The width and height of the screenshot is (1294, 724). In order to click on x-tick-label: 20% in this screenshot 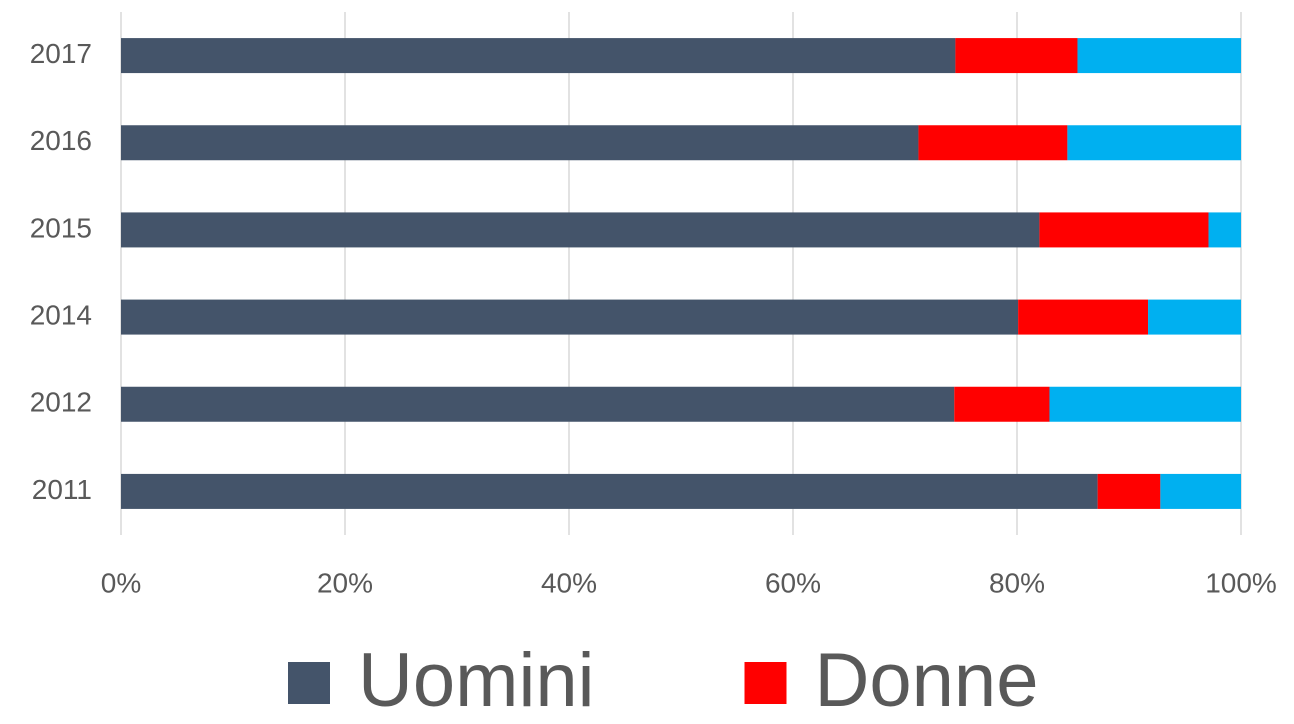, I will do `click(345, 582)`.